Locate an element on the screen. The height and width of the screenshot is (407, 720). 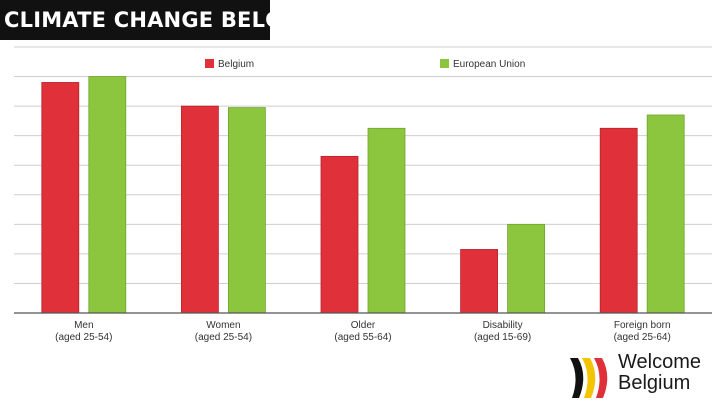
belgian-flag-stripes-icon is located at coordinates (589, 378).